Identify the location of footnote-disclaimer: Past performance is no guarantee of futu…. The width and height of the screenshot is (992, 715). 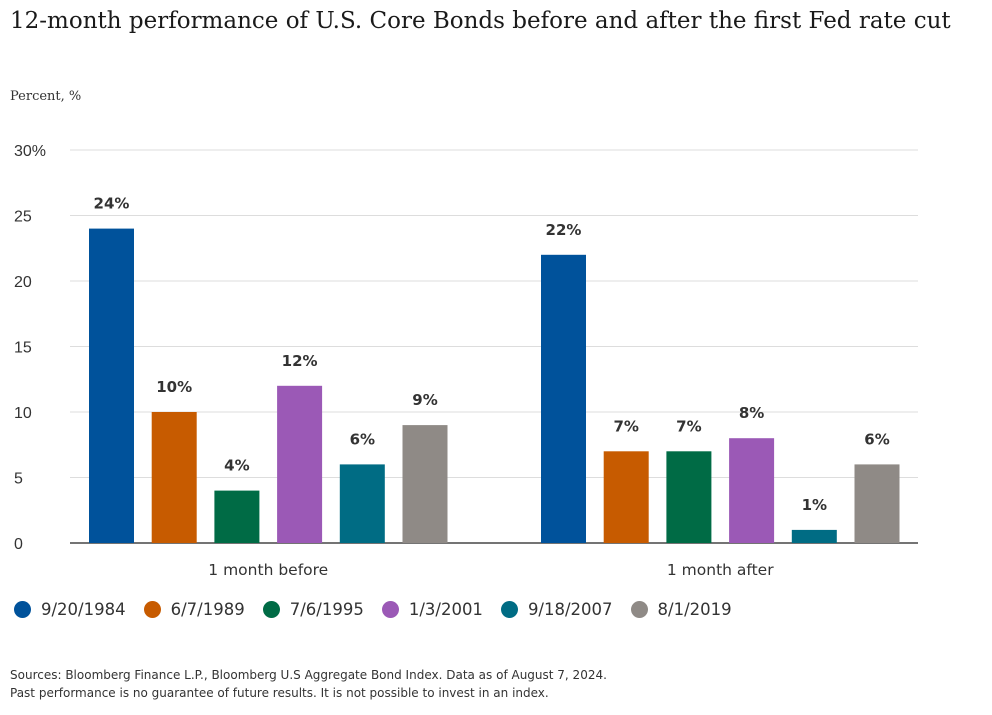
(279, 693).